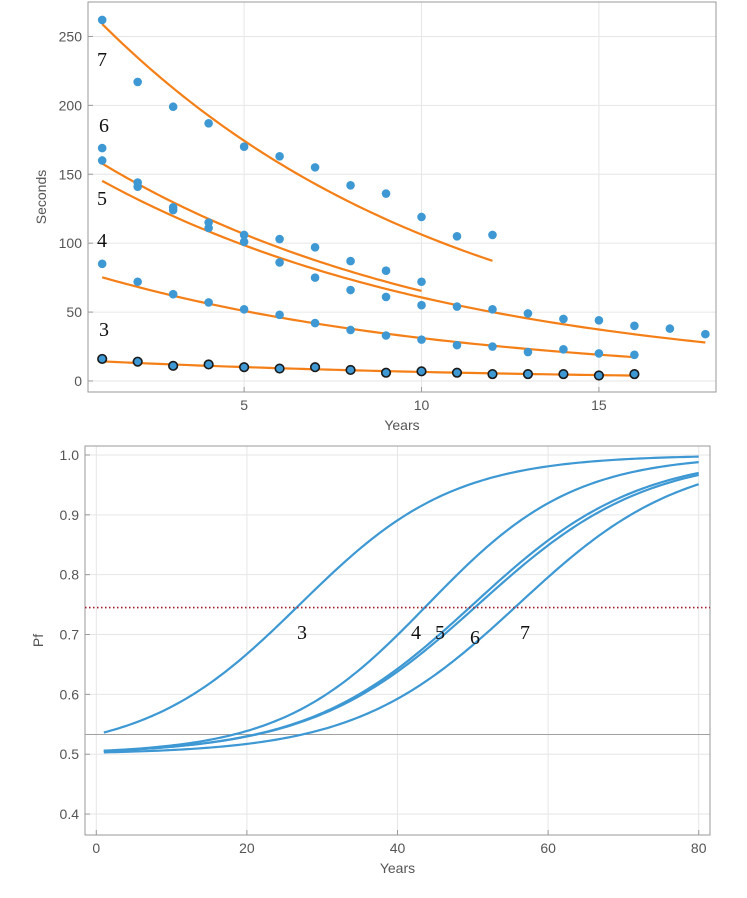  I want to click on bottom-y-tick-label: 1.0, so click(70, 455).